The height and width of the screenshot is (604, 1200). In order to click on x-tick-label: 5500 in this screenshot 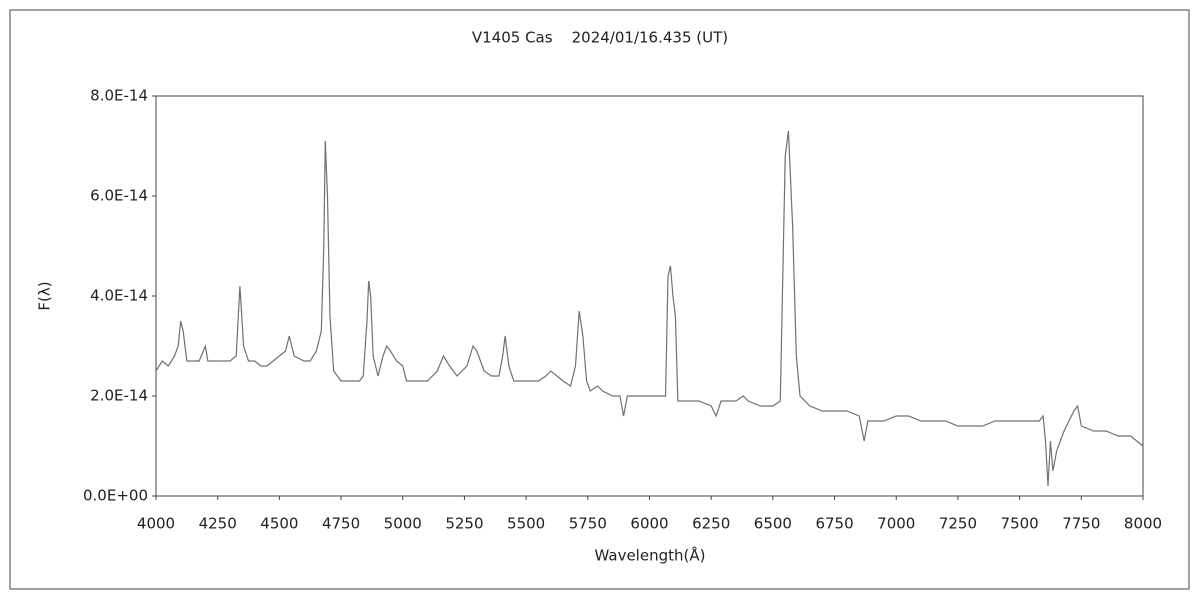, I will do `click(526, 524)`.